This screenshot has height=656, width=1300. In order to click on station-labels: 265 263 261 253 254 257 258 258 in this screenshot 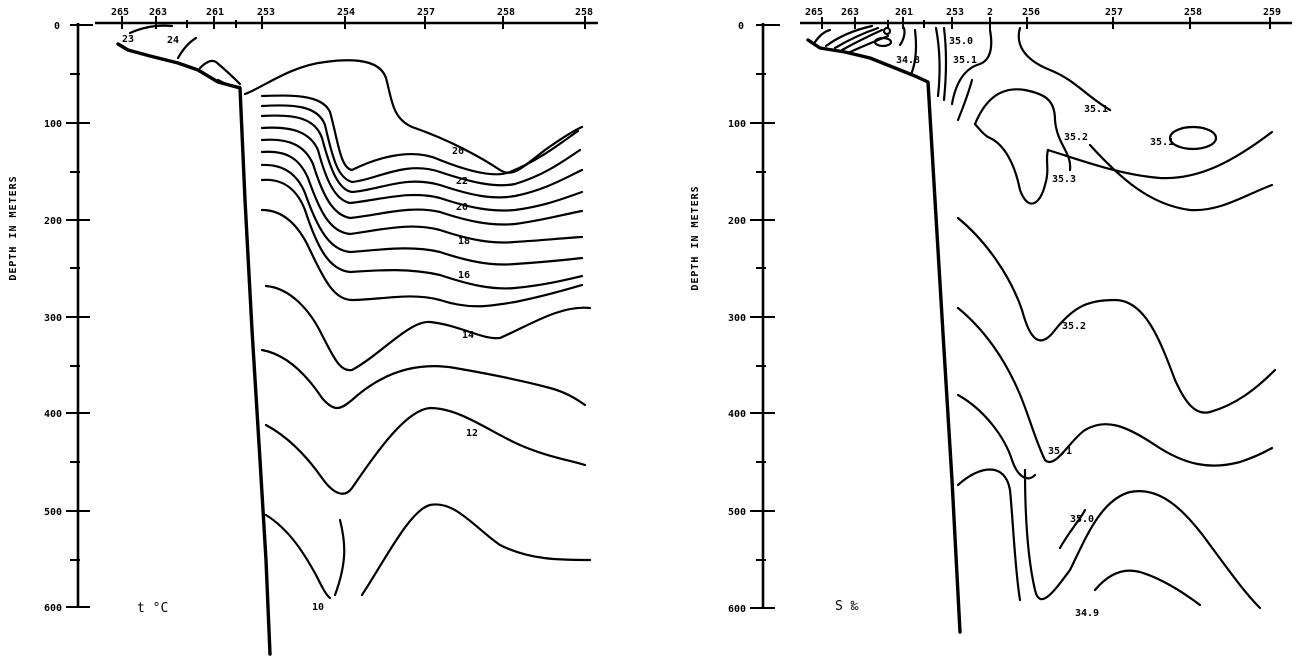, I will do `click(352, 12)`.